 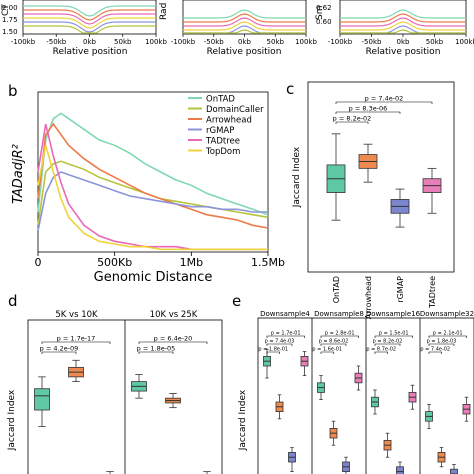 What do you see at coordinates (229, 121) in the screenshot?
I see `panel-b-legend-label: Arrowhead` at bounding box center [229, 121].